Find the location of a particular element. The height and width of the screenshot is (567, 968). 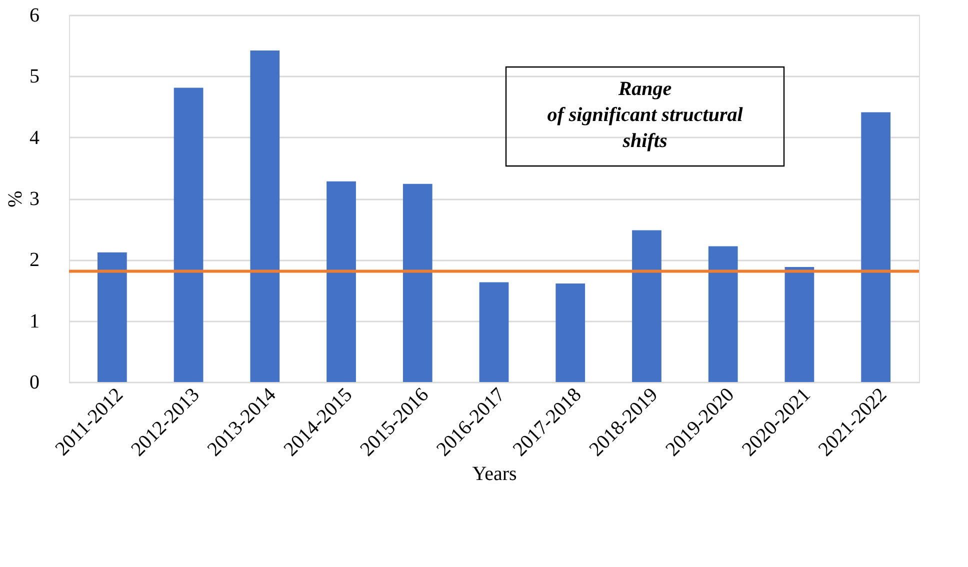

y-tick-label: 6 is located at coordinates (35, 15).